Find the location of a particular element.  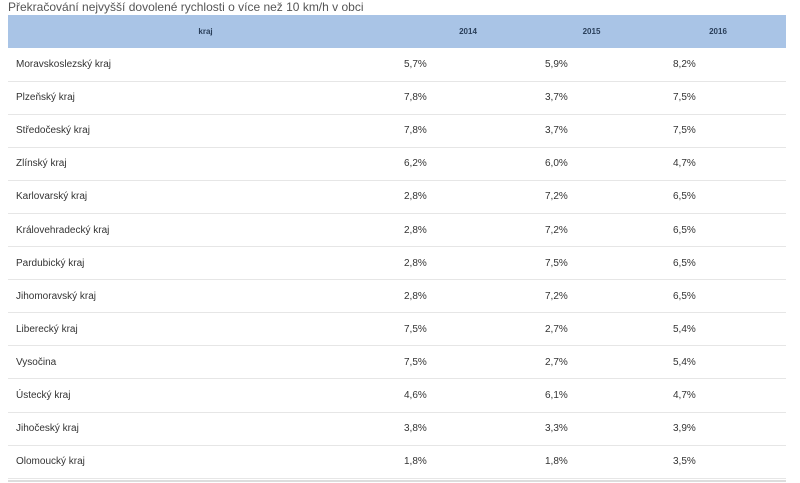

column-header-year: 2014 is located at coordinates (468, 31).